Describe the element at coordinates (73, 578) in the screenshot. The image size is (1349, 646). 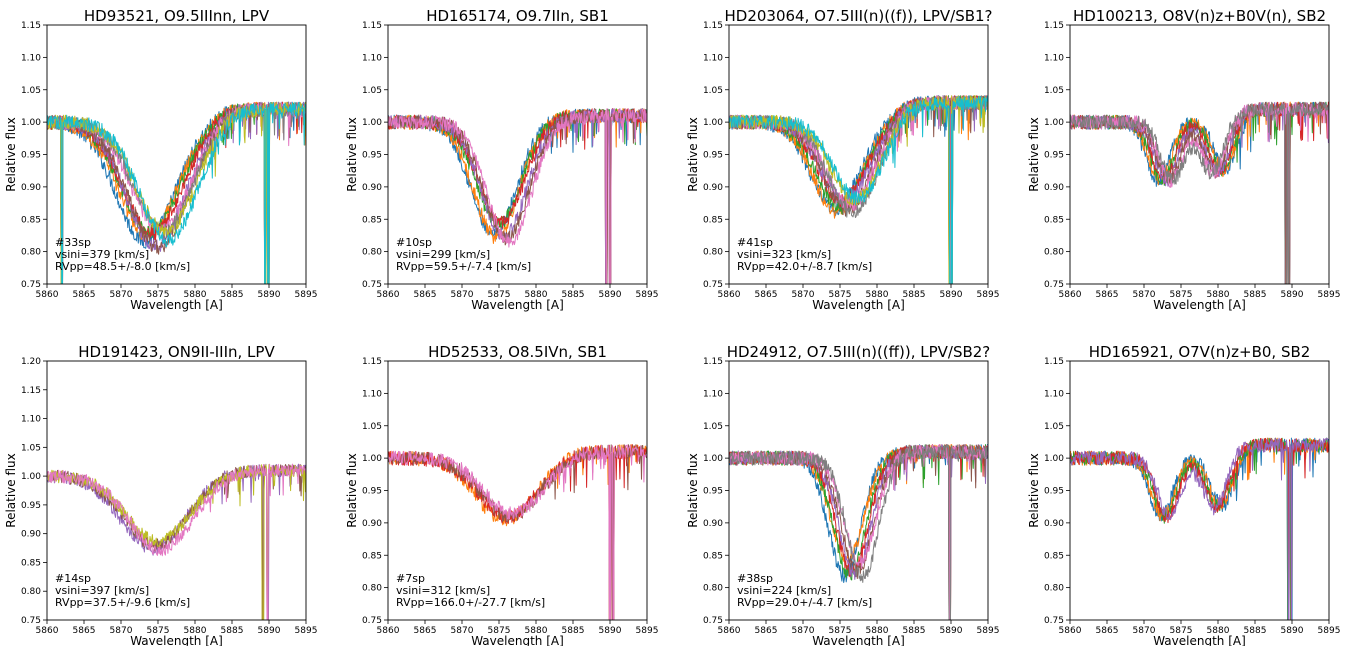
I see `annotation-line-1: #14sp` at that location.